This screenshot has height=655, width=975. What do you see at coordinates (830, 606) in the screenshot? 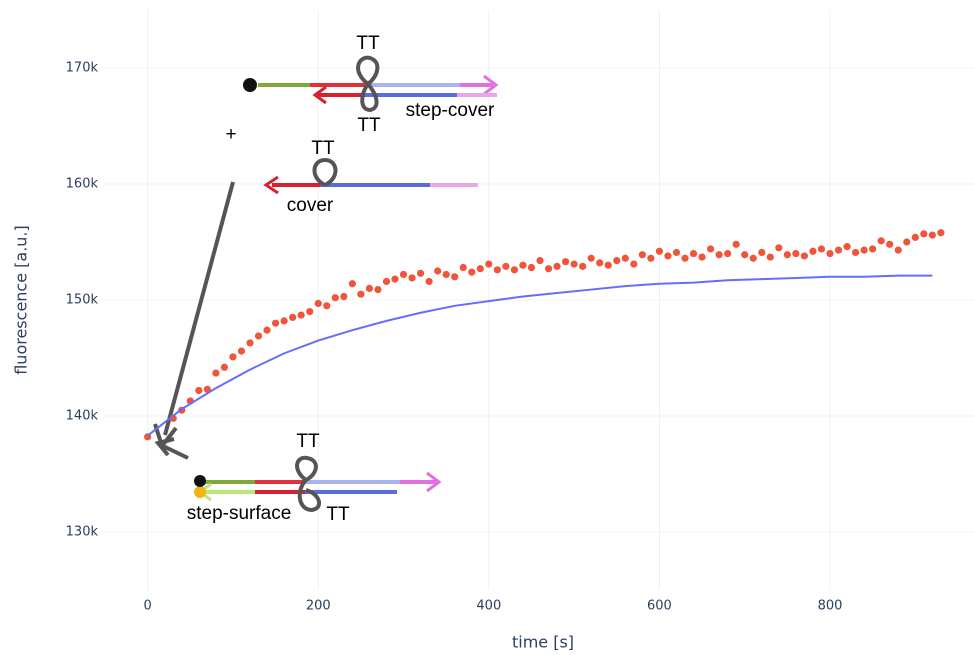
I see `x-tick-label: 800` at bounding box center [830, 606].